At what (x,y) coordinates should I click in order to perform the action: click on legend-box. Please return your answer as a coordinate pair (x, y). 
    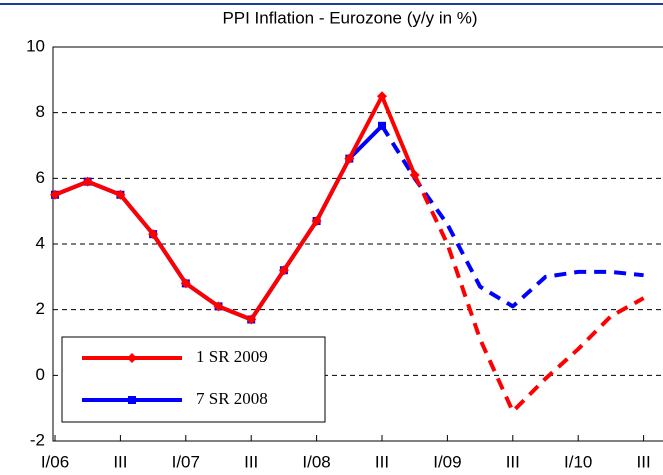
    Looking at the image, I should click on (193, 379).